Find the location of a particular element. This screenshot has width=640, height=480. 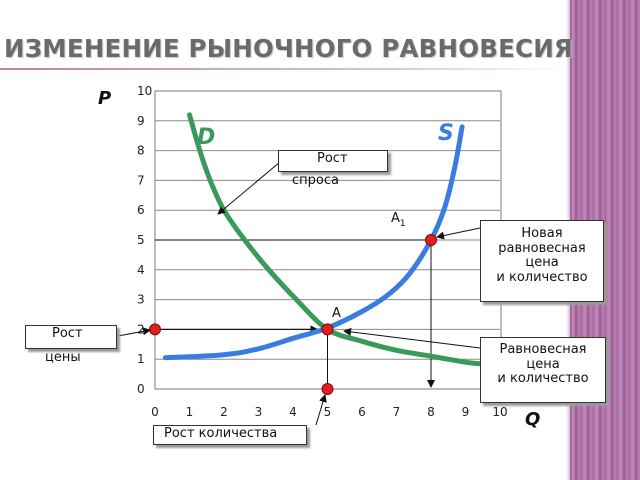

y-tick-labels: 0 1 2 3 4 5 6 7 8 9 10 is located at coordinates (144, 240).